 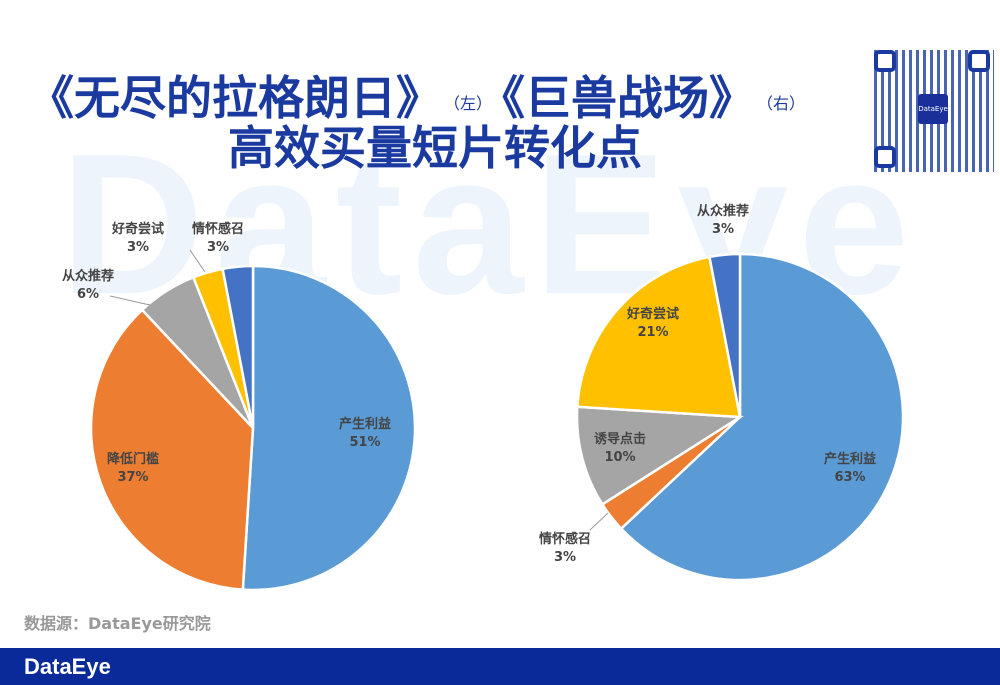 What do you see at coordinates (117, 623) in the screenshot?
I see `data-source: 数据源：DataEye研究院` at bounding box center [117, 623].